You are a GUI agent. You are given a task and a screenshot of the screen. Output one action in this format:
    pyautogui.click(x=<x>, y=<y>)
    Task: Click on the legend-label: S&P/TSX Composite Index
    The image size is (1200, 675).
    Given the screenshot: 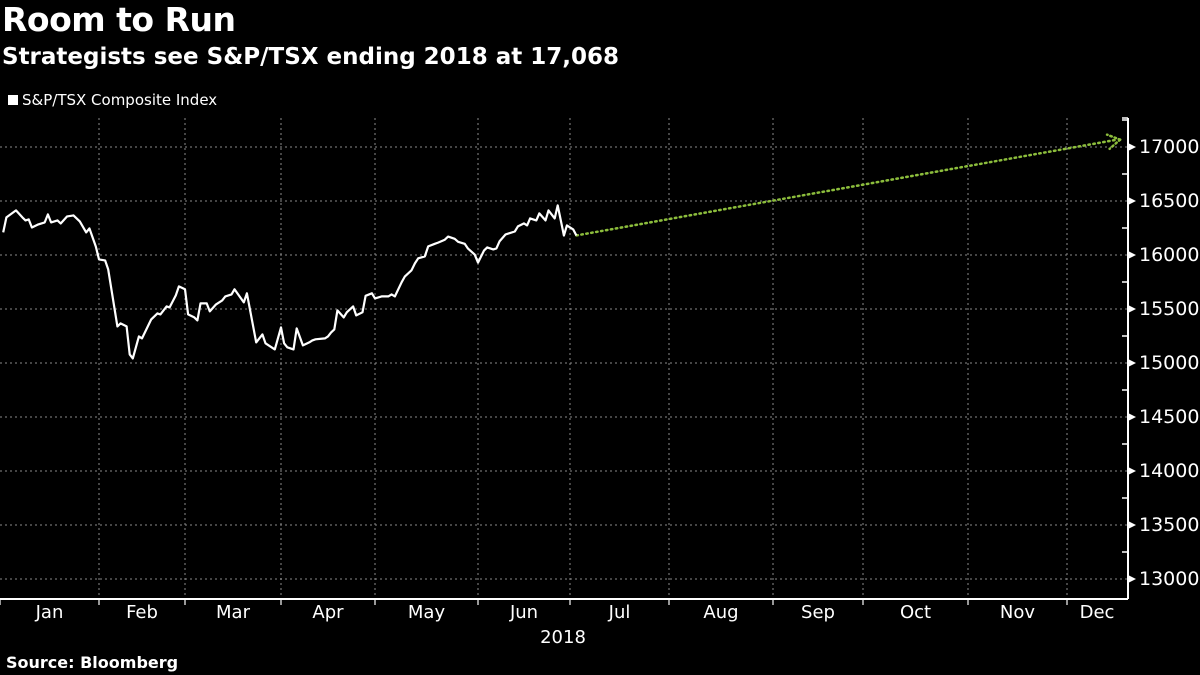 What is the action you would take?
    pyautogui.click(x=120, y=100)
    